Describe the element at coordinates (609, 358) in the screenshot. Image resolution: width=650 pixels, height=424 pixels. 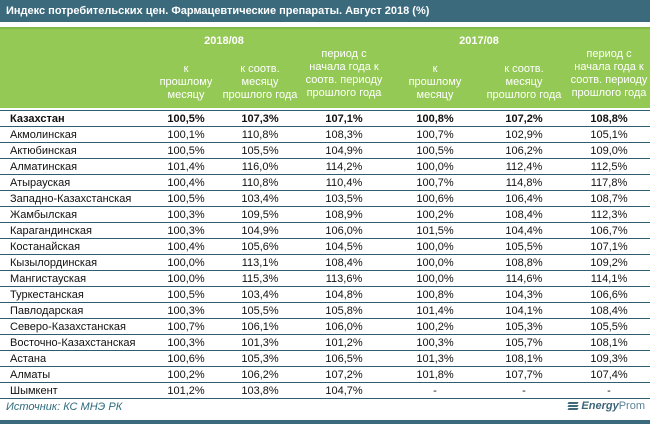
I see `value-2017-period: 109,3%` at that location.